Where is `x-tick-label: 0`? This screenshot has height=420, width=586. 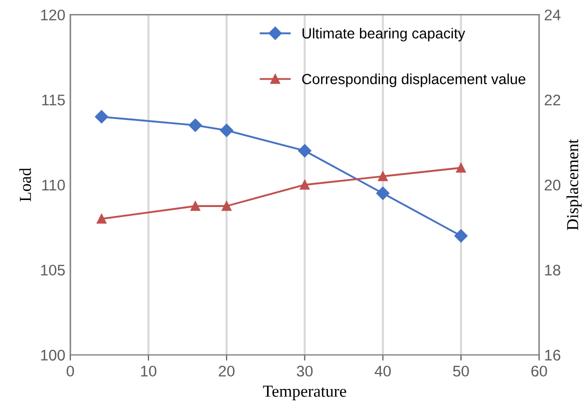 x-tick-label: 0 is located at coordinates (70, 371).